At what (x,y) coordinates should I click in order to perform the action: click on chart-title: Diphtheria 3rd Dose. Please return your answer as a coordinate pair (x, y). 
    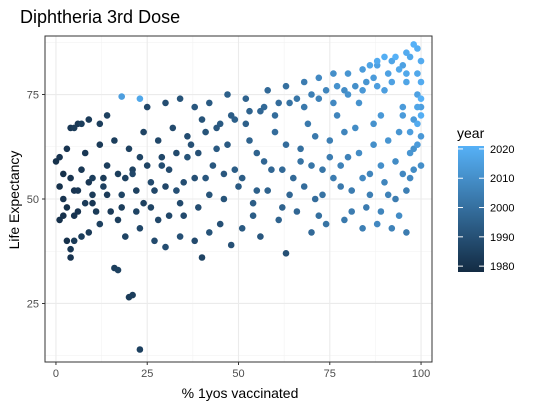
    Looking at the image, I should click on (100, 17).